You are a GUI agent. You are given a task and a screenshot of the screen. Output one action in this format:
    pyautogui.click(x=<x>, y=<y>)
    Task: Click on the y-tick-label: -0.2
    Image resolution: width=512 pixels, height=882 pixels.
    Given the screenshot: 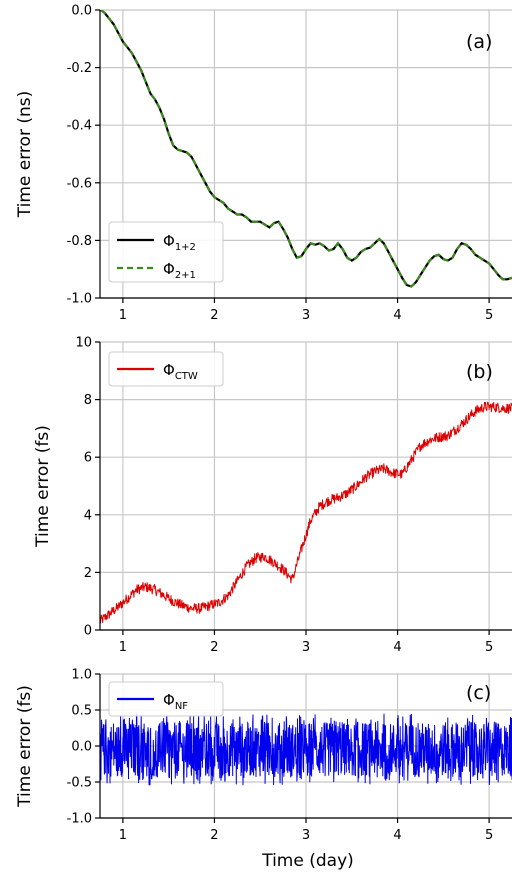 What is the action you would take?
    pyautogui.click(x=79, y=68)
    